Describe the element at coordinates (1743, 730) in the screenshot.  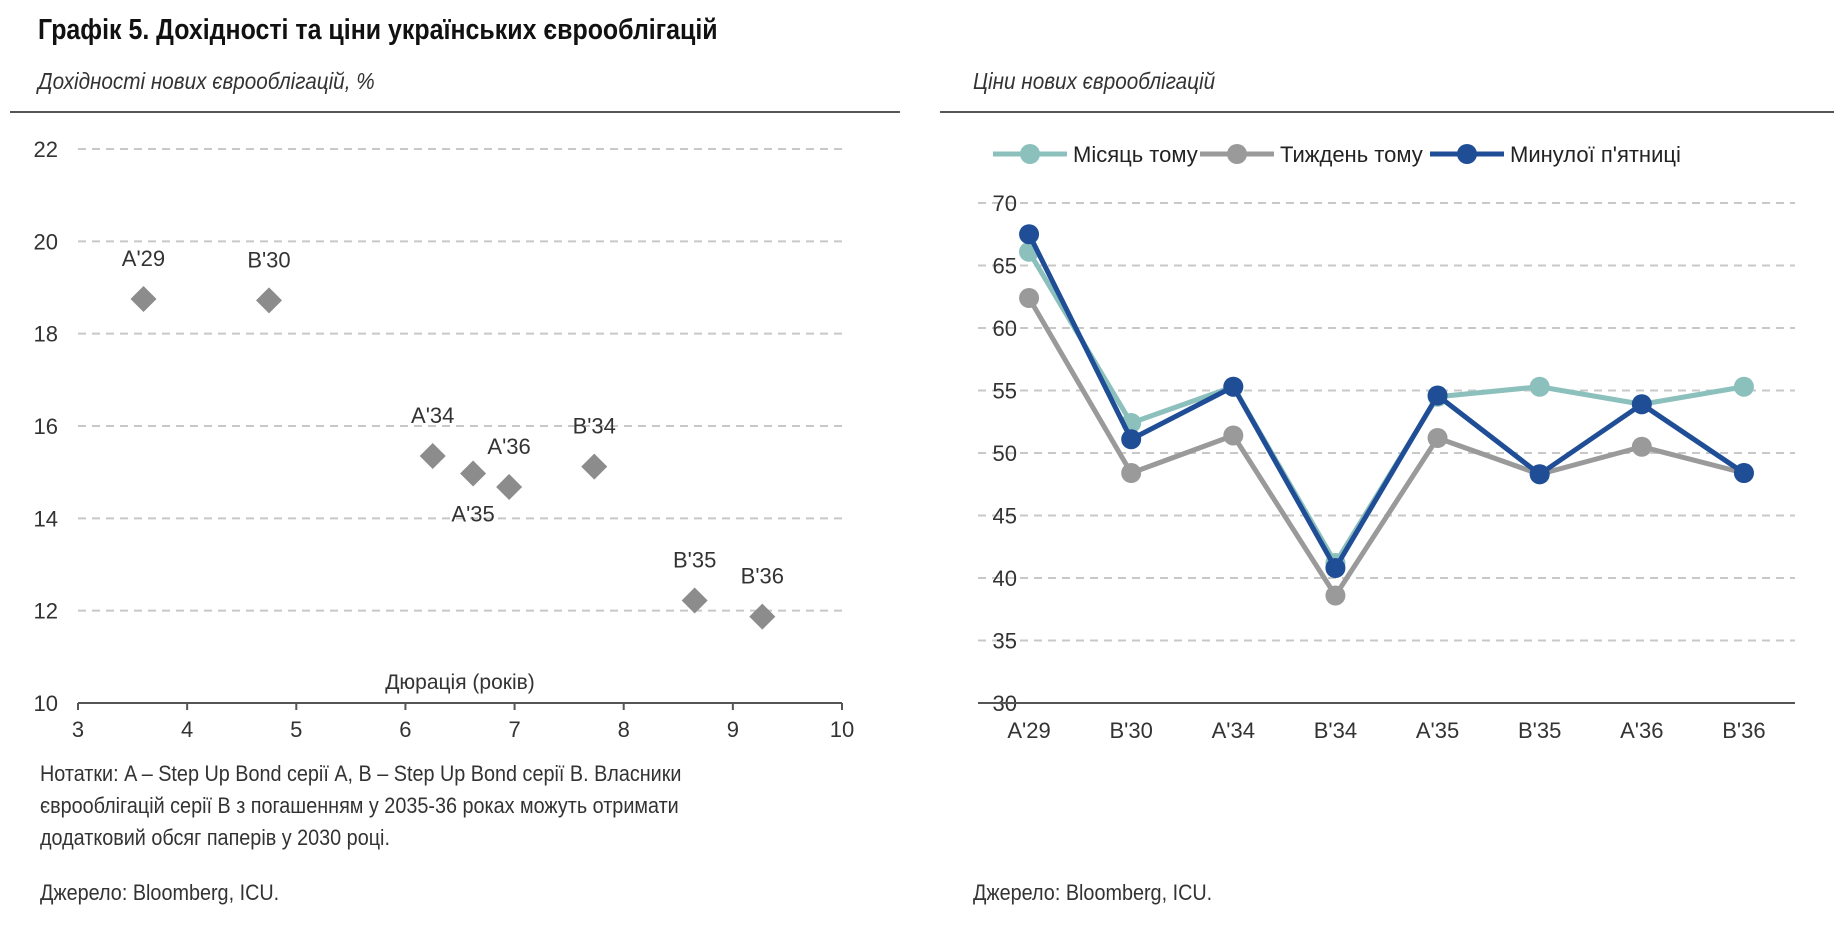
I see `line-x-tick-label: B'36` at that location.